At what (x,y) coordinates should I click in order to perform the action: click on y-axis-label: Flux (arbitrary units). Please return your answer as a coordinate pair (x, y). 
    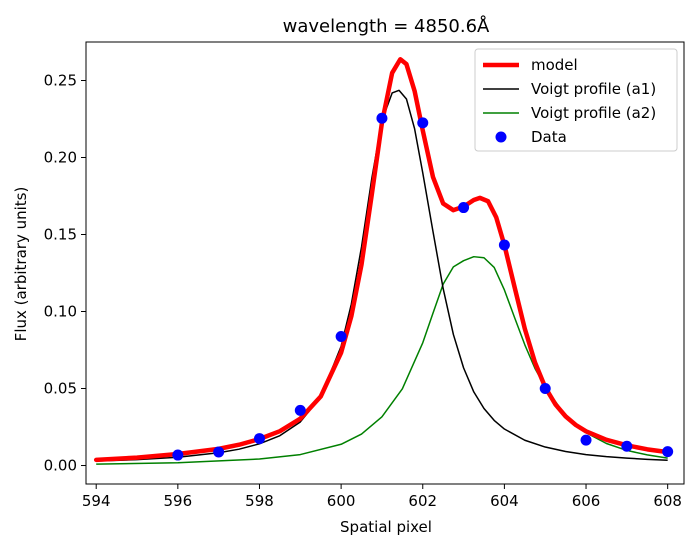
    Looking at the image, I should click on (21, 264).